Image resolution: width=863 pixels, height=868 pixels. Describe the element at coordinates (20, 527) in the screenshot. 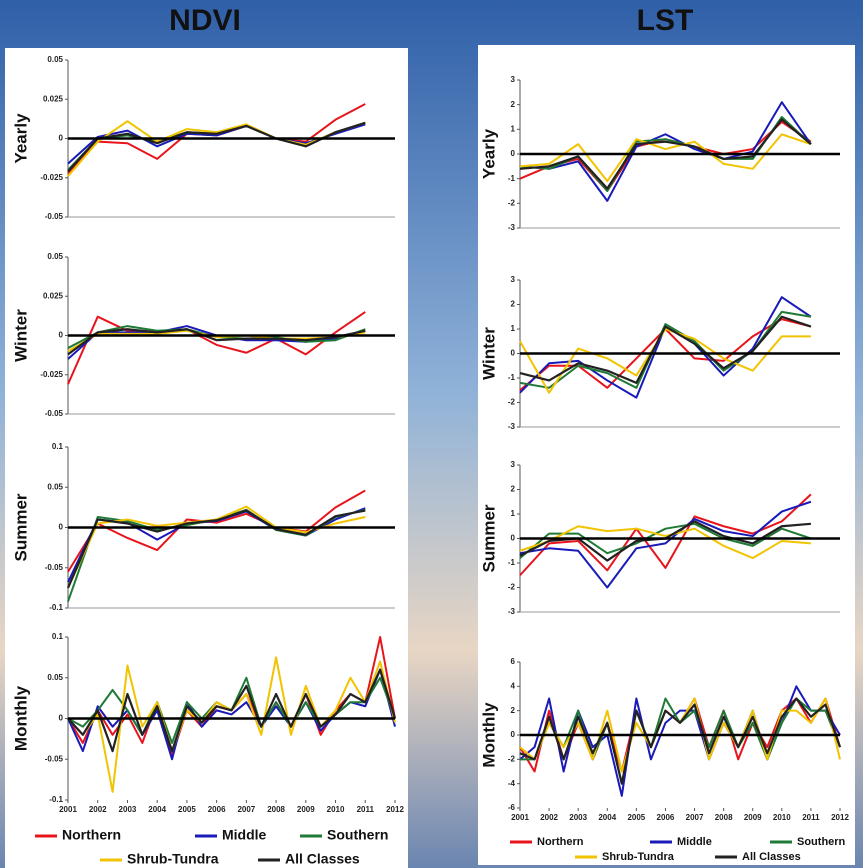

I see `y-axis-label: Summer` at that location.